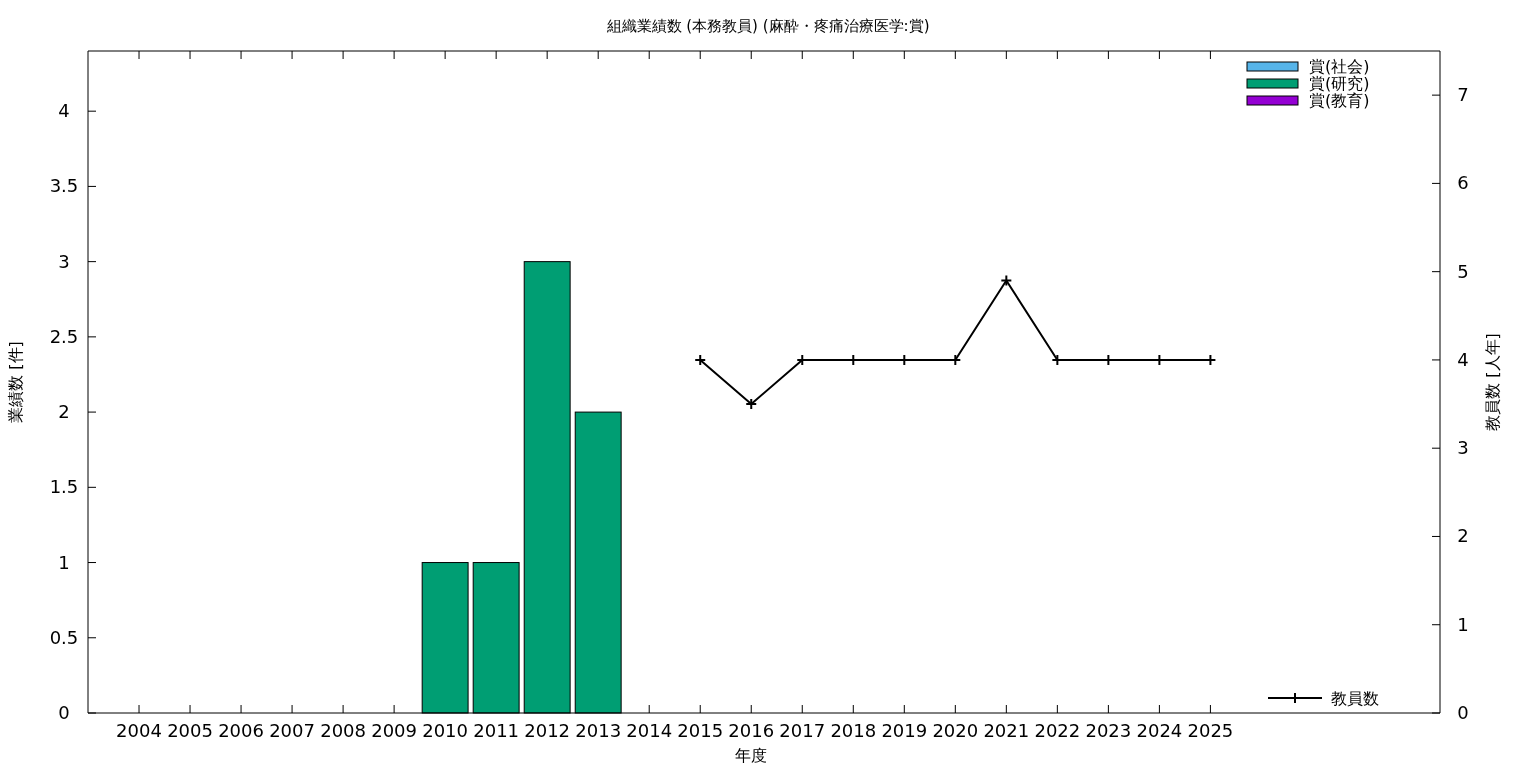  What do you see at coordinates (802, 730) in the screenshot?
I see `x-tick-label: 2017` at bounding box center [802, 730].